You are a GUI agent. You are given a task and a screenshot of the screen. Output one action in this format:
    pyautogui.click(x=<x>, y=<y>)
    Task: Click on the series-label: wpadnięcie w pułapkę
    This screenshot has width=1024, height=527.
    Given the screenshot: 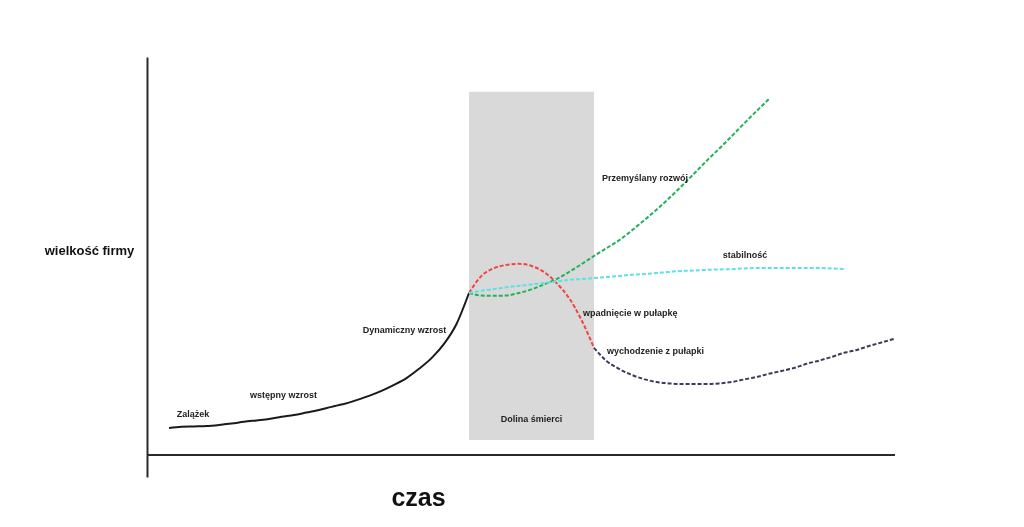 What is the action you would take?
    pyautogui.click(x=630, y=312)
    